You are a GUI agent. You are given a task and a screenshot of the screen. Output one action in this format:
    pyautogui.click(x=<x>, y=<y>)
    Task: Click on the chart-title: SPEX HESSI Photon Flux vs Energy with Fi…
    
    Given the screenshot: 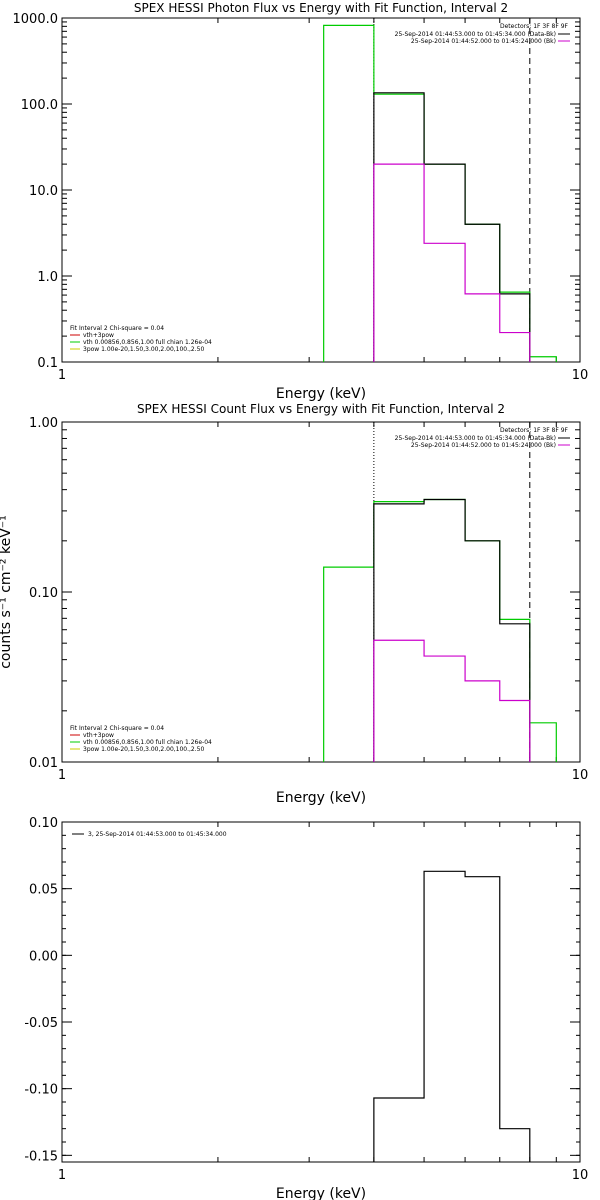 What is the action you would take?
    pyautogui.click(x=321, y=8)
    